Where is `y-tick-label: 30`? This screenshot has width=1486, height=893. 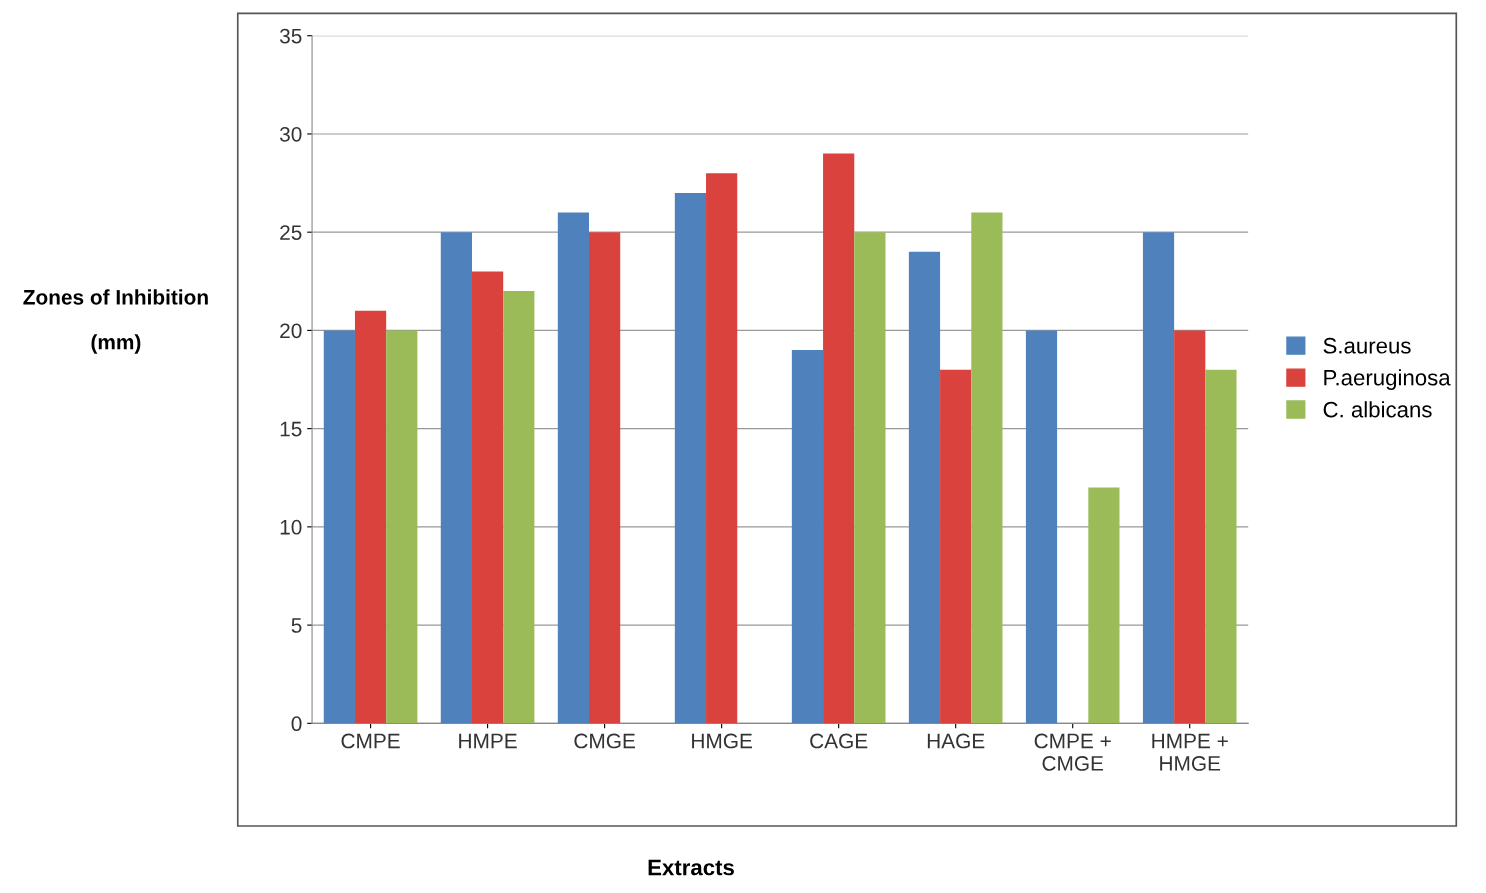
y-tick-label: 30 is located at coordinates (290, 134).